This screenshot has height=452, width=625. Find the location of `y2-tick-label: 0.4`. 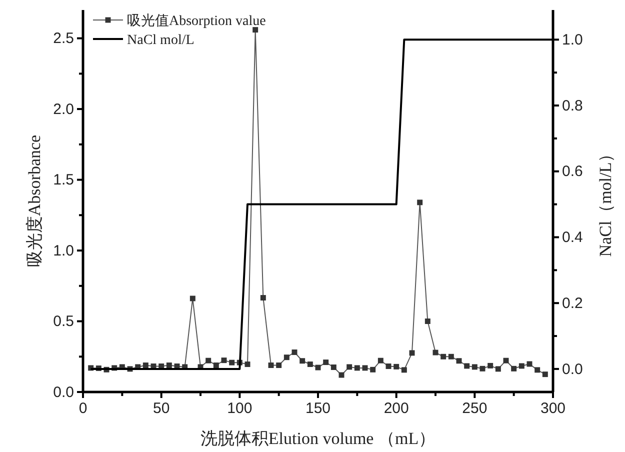

y2-tick-label: 0.4 is located at coordinates (572, 237).